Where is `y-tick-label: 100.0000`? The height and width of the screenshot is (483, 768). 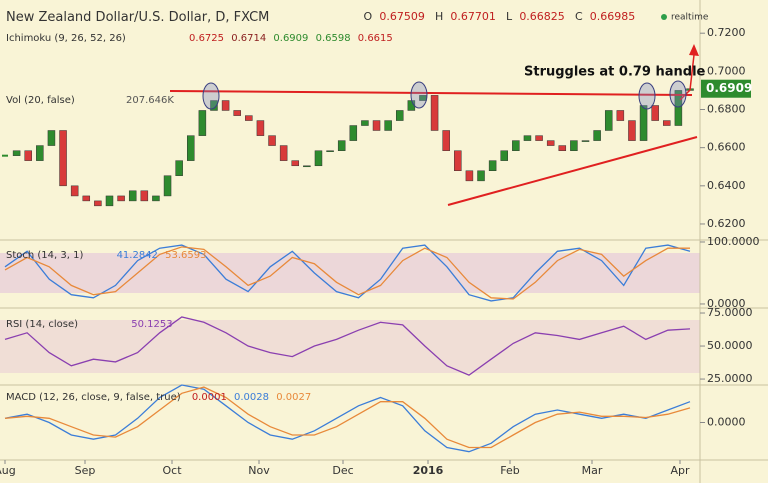 y-tick-label: 100.0000 is located at coordinates (733, 241).